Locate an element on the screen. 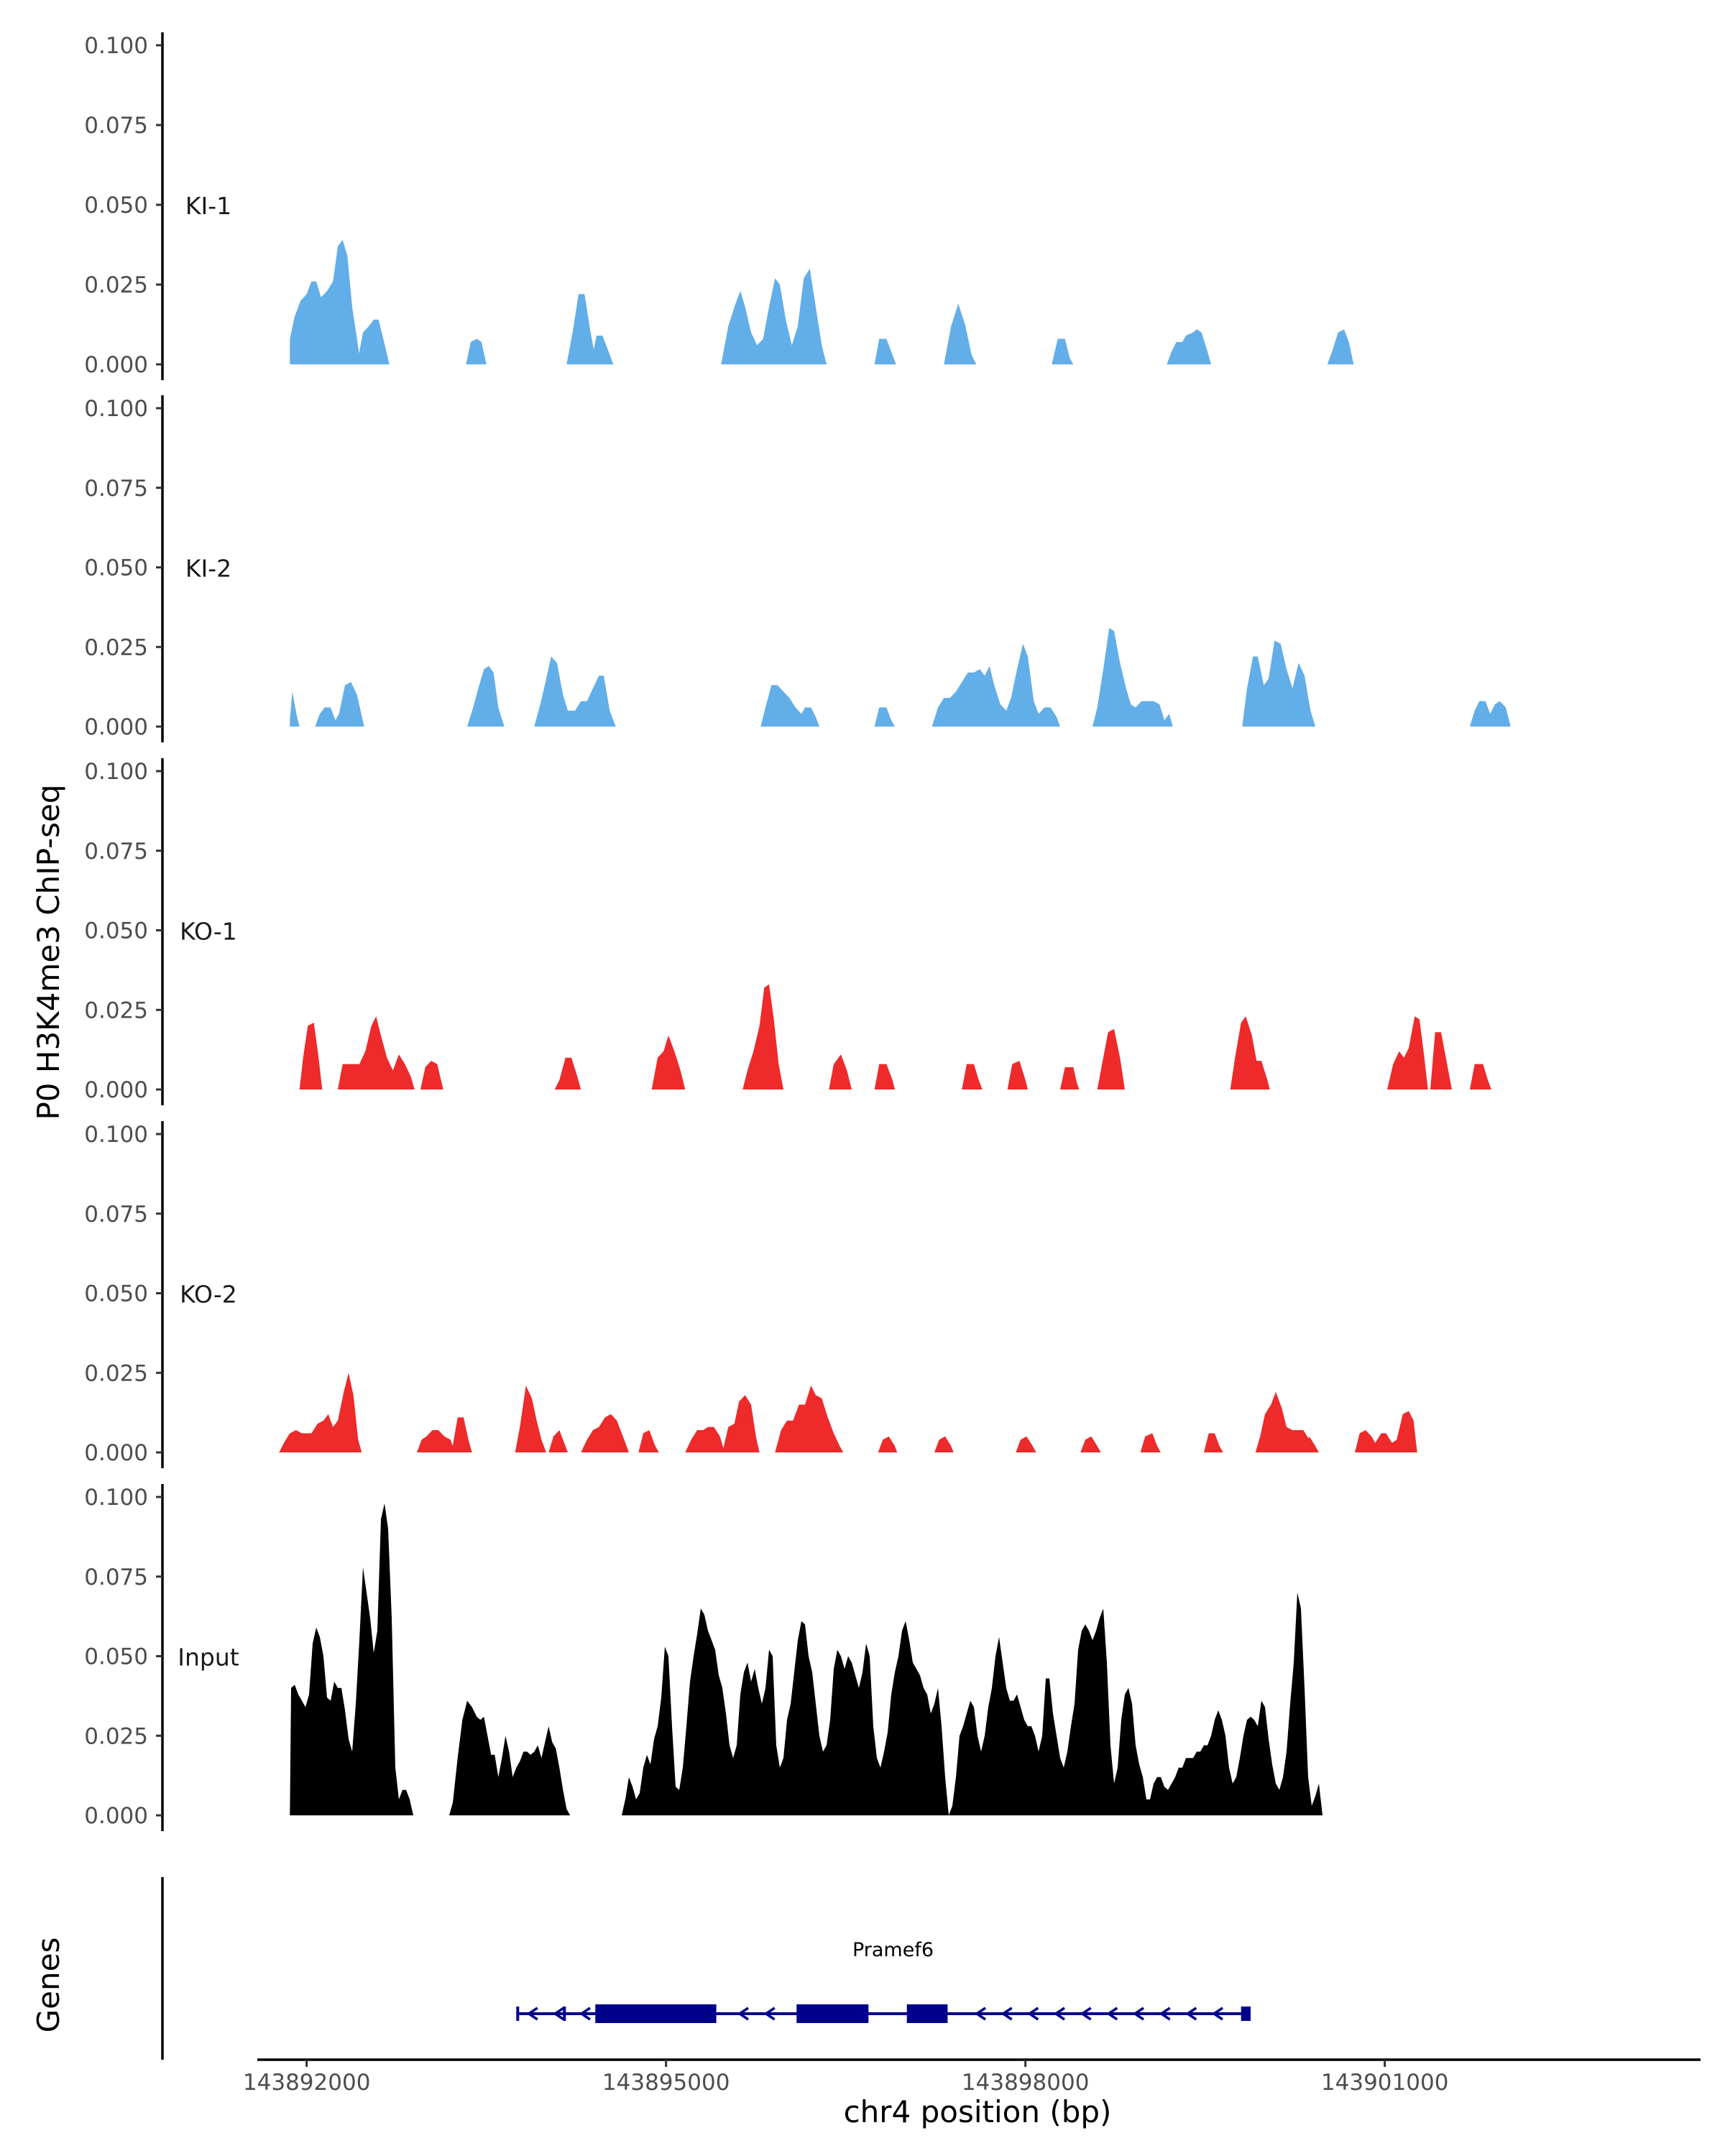 The width and height of the screenshot is (1725, 2156). genes-axis-title: Genes is located at coordinates (48, 1985).